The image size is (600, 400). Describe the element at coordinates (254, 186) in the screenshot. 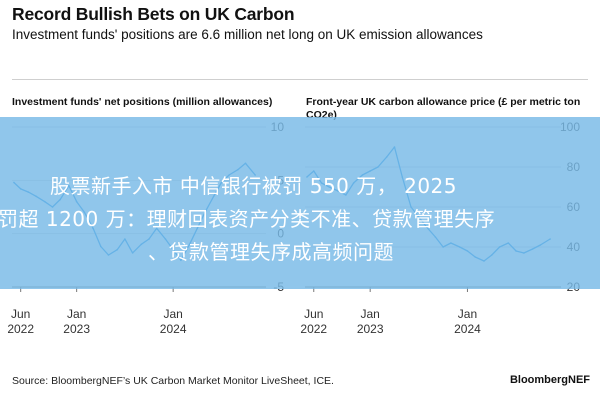

I see `overlay-text-line-1: 股票新手入市 中信银行被罚 550 万， 2025` at that location.